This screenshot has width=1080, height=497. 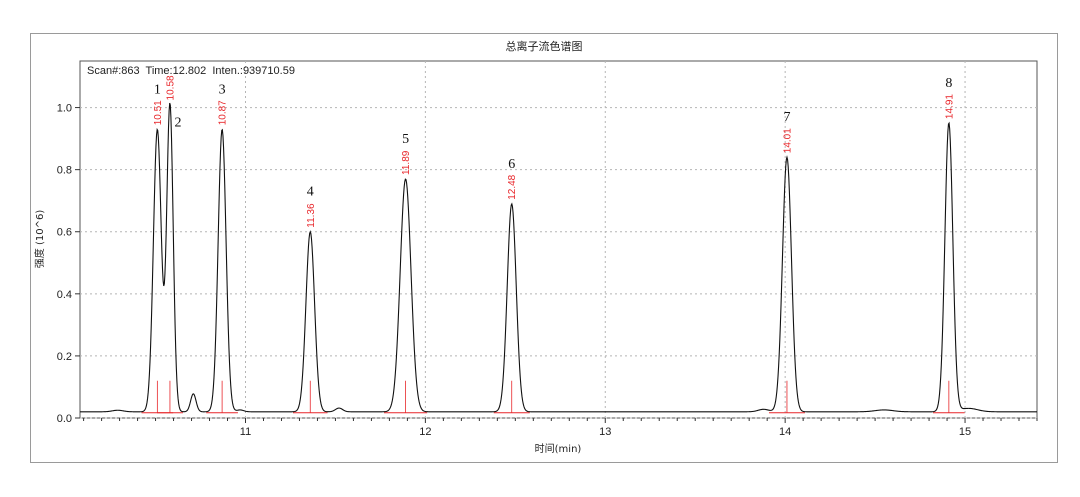 I want to click on x-axis-title: 时间(min), so click(x=558, y=448).